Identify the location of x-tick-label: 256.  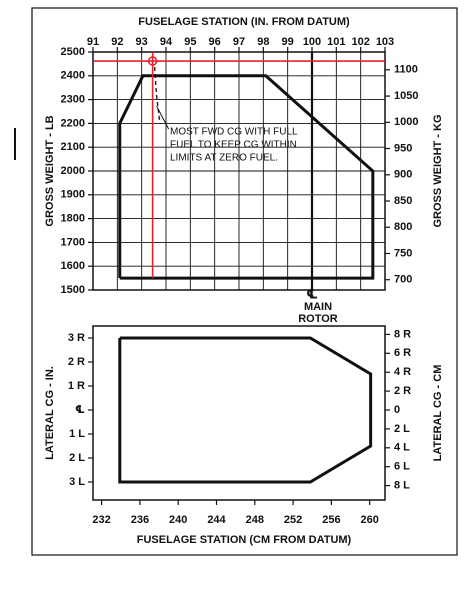
(331, 520).